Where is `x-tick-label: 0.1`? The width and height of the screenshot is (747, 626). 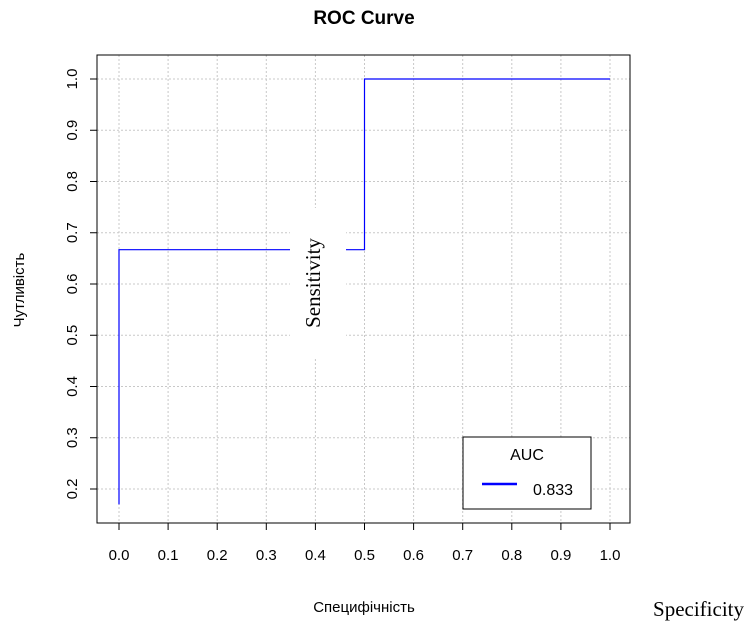 x-tick-label: 0.1 is located at coordinates (168, 555).